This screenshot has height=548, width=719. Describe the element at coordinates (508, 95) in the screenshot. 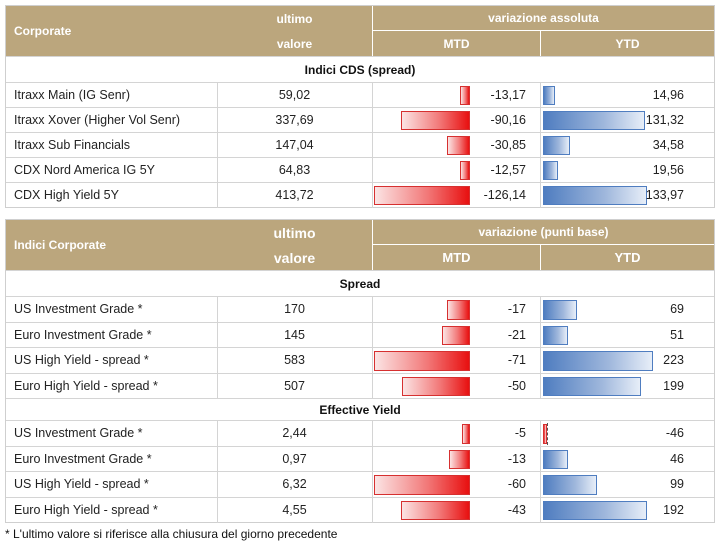

I see `mtd-value: -13,17` at that location.